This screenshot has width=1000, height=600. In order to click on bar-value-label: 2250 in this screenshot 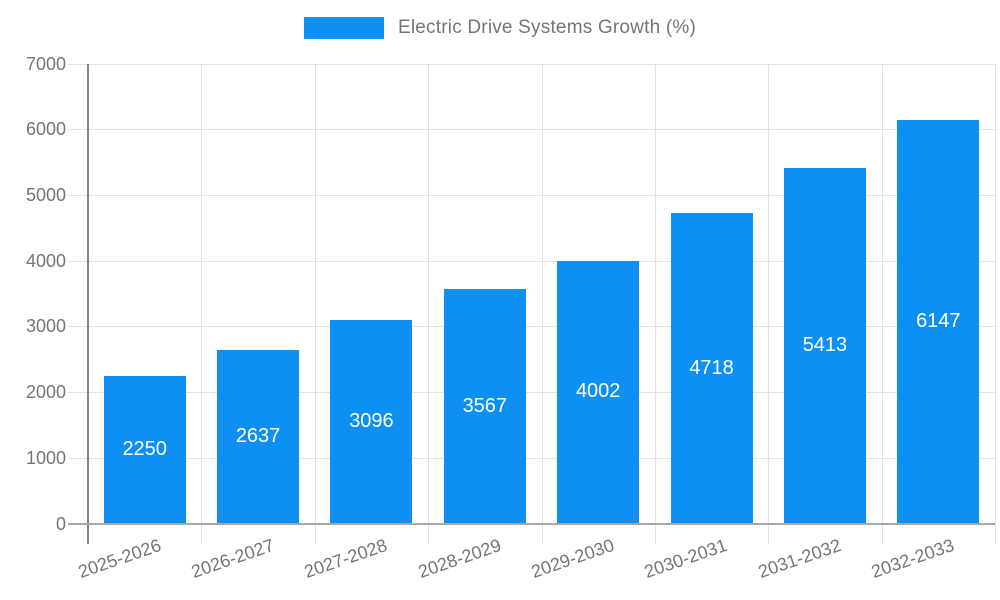, I will do `click(144, 449)`.